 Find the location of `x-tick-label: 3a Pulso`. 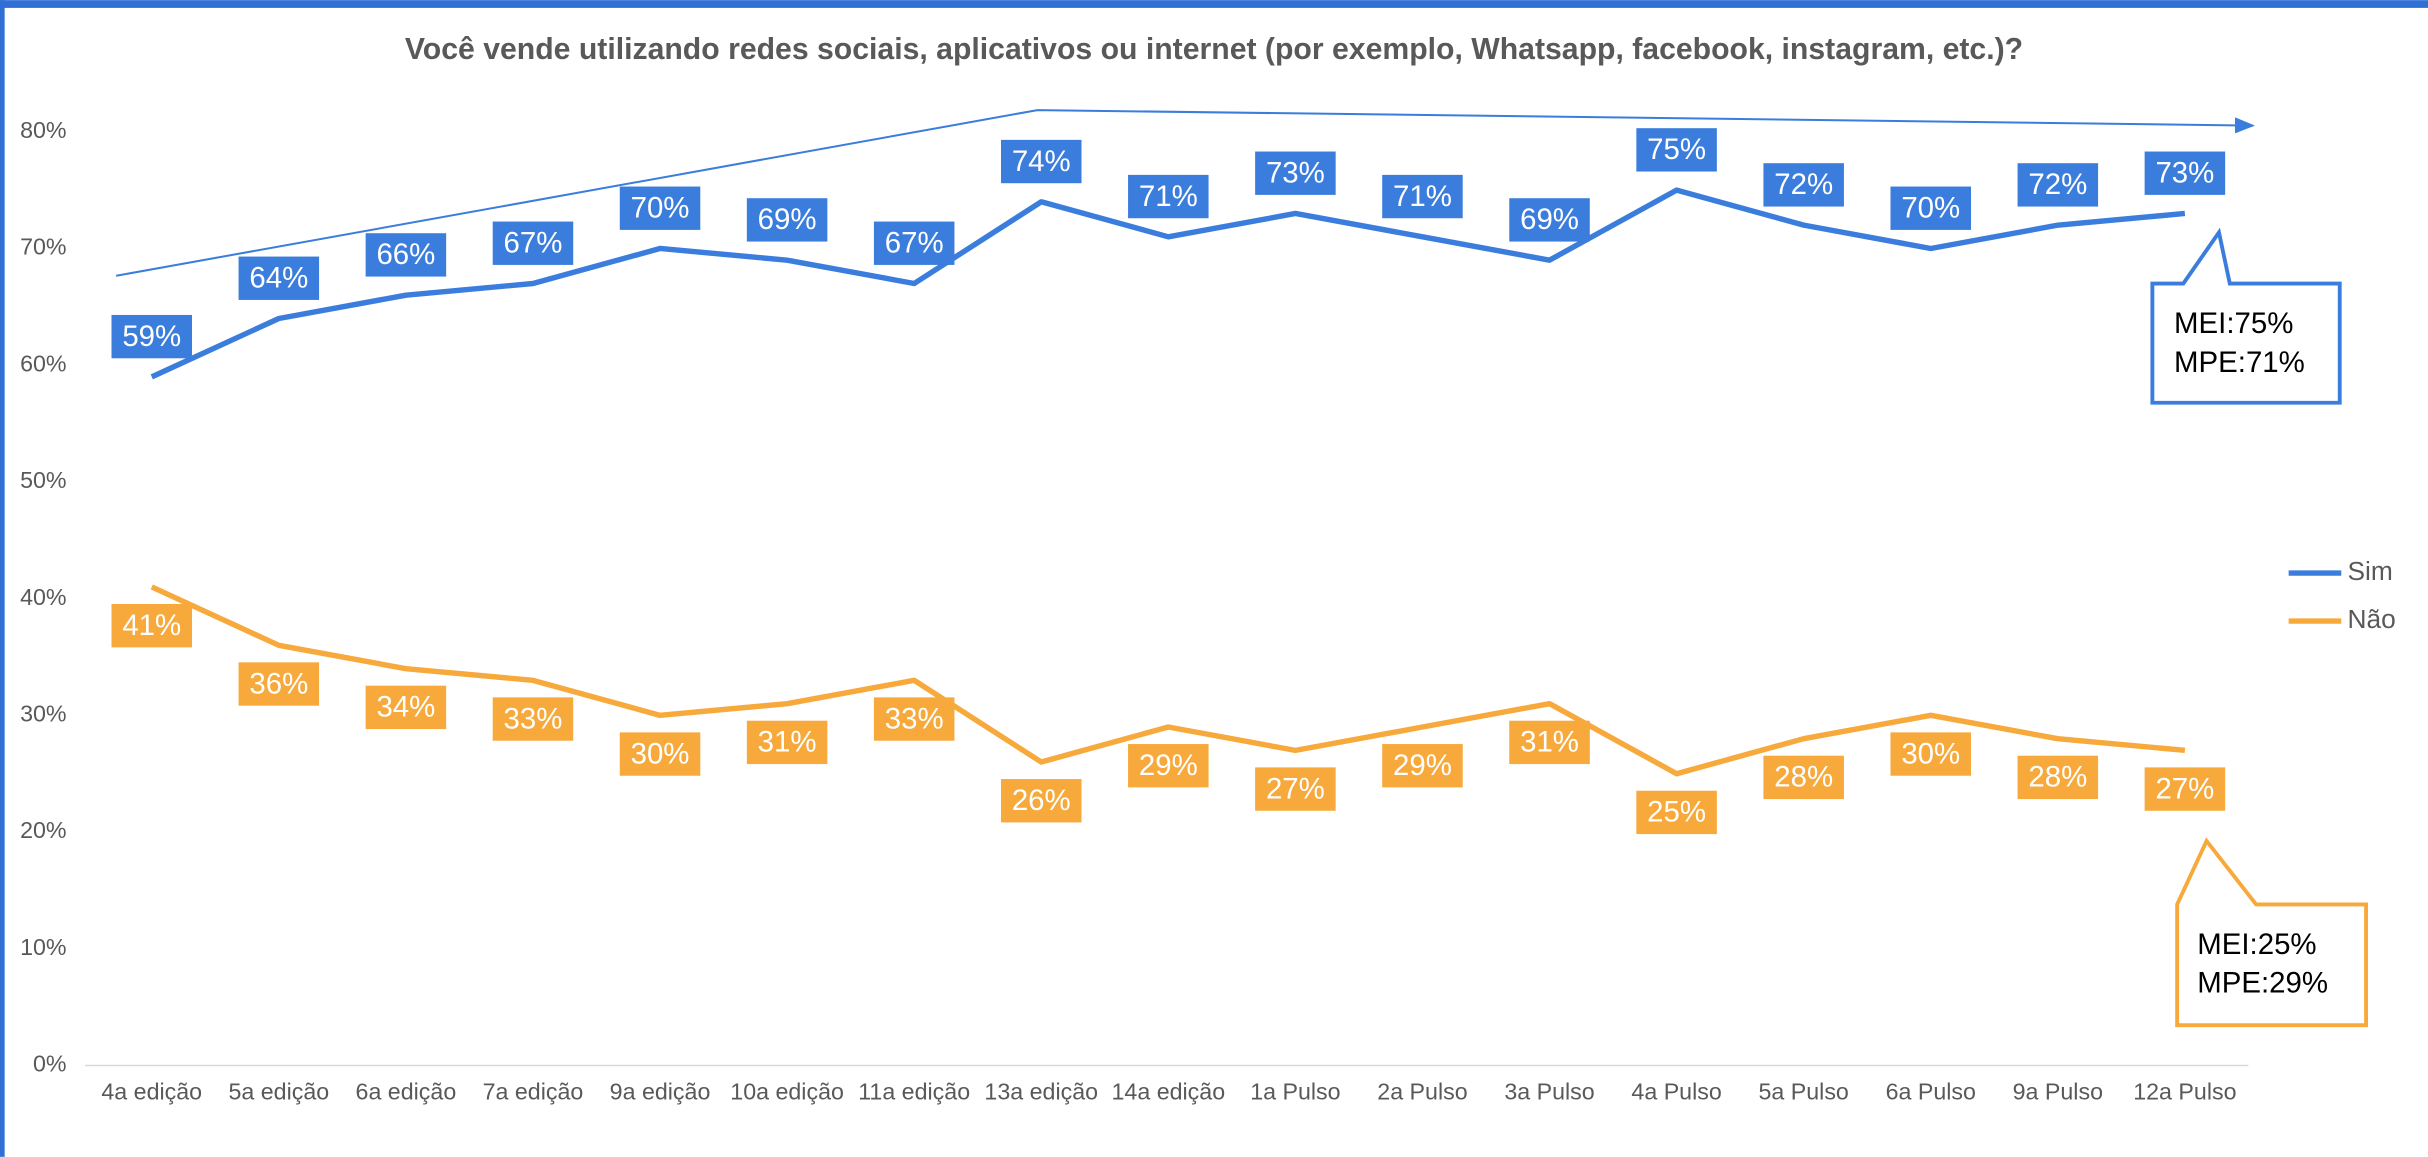

x-tick-label: 3a Pulso is located at coordinates (1549, 1092).